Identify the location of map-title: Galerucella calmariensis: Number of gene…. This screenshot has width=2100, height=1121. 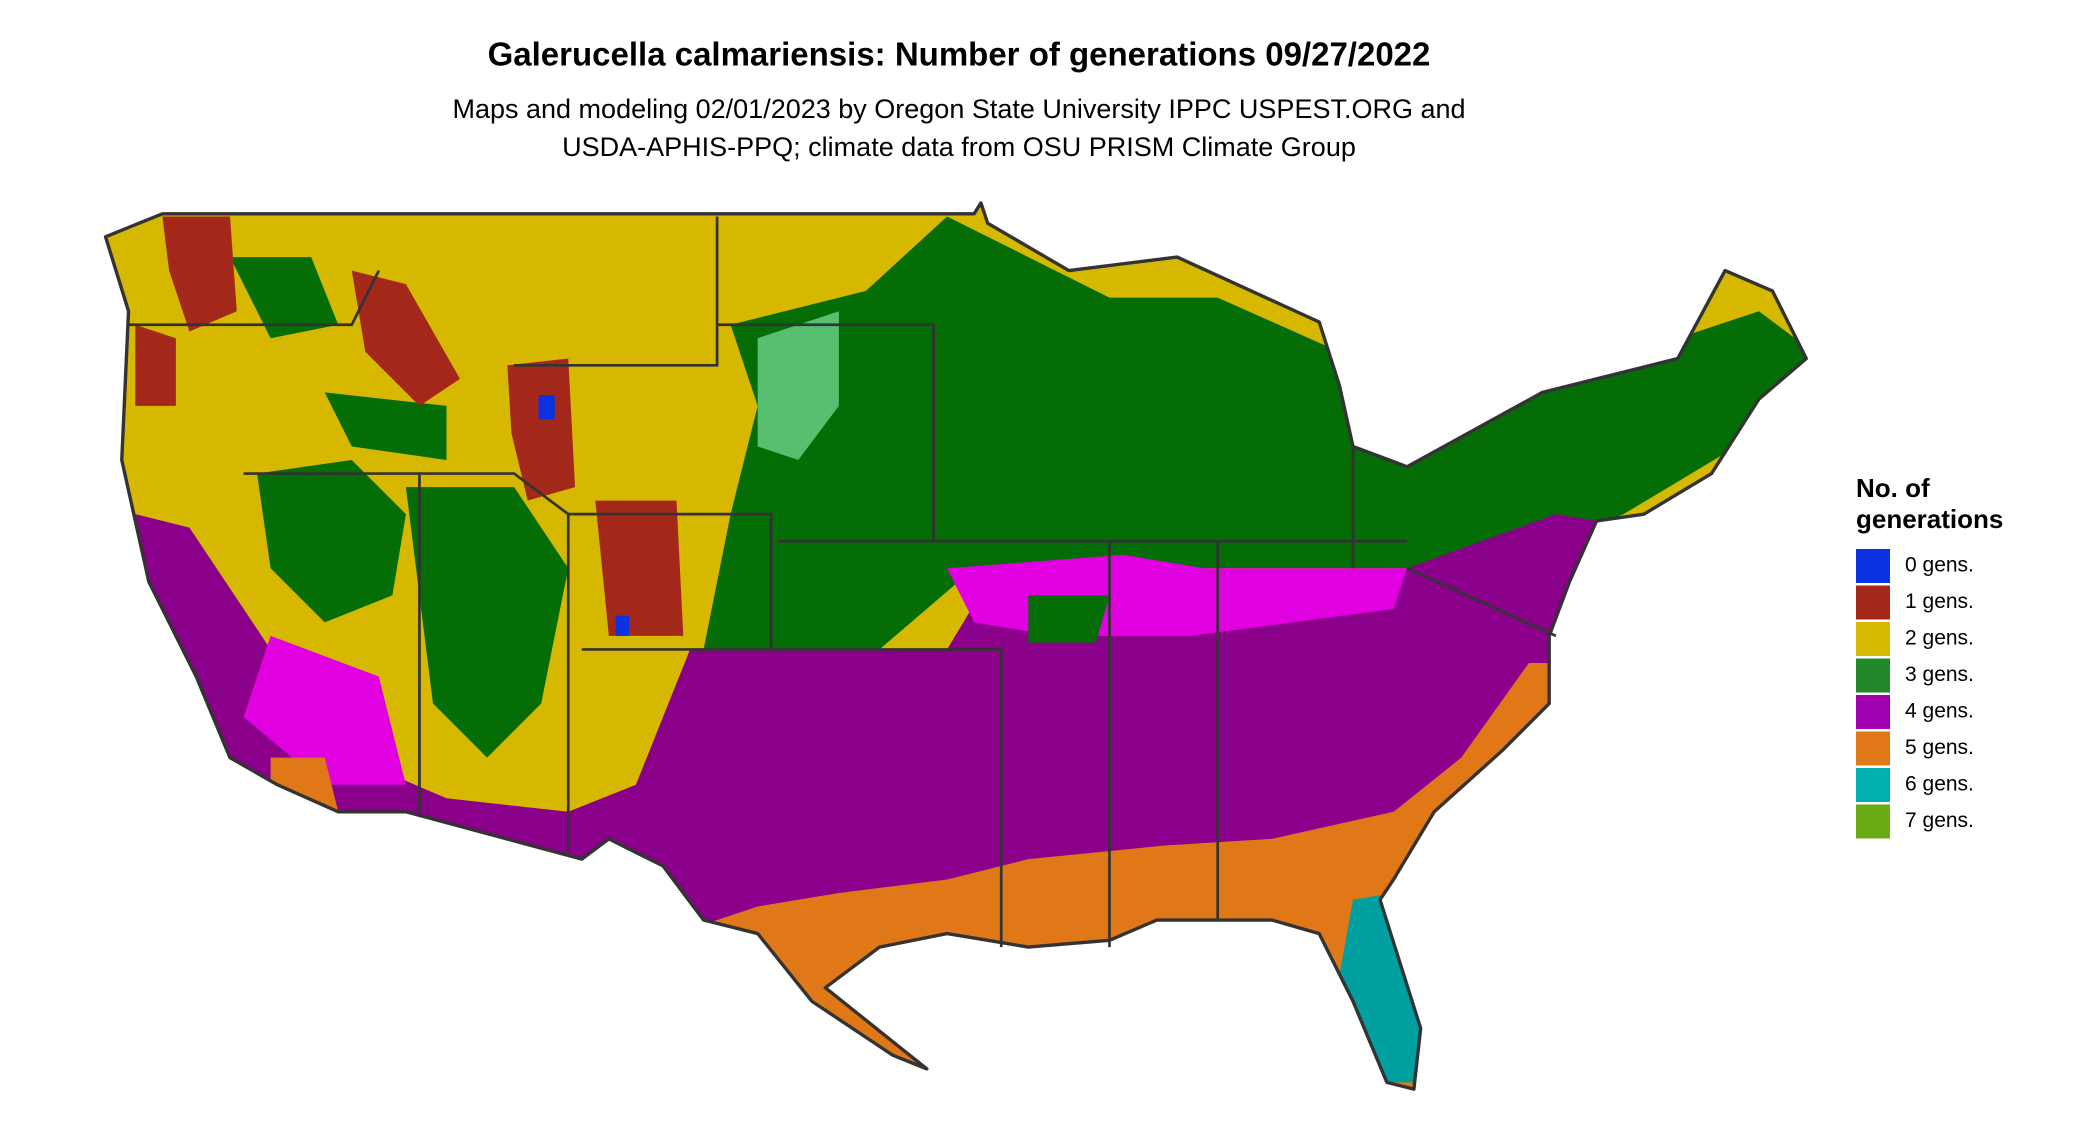
(959, 54).